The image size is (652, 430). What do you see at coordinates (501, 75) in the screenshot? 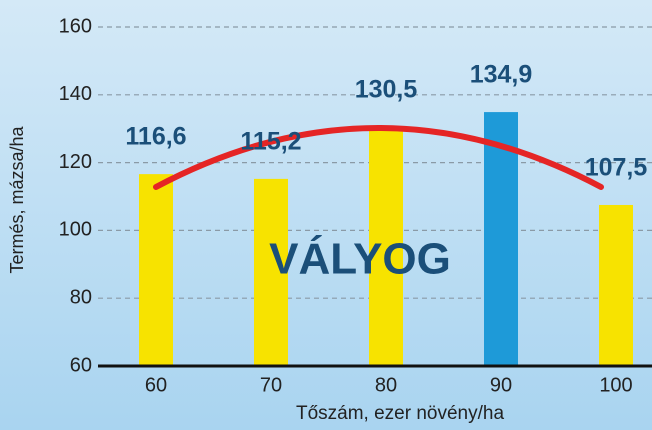
I see `value-label: 134,9` at bounding box center [501, 75].